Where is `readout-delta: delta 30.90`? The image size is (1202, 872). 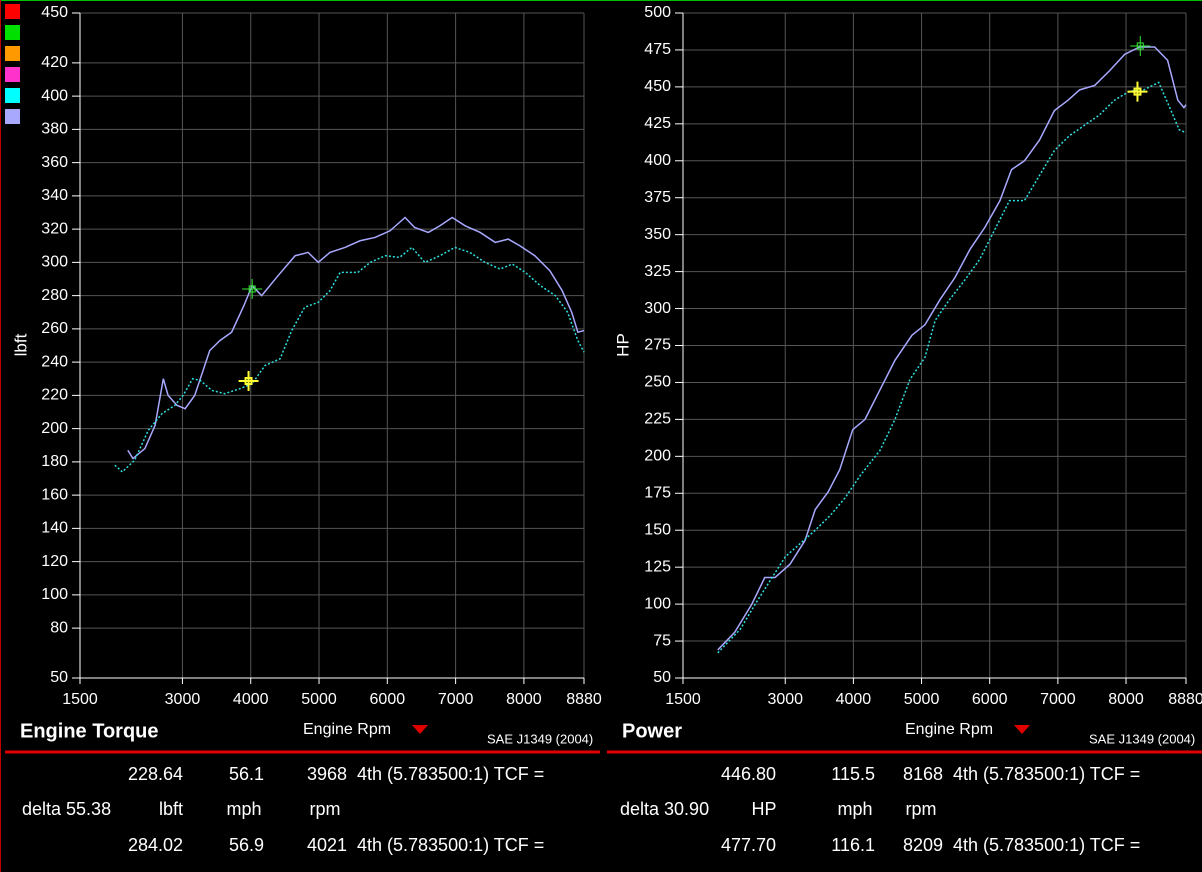 readout-delta: delta 30.90 is located at coordinates (664, 809).